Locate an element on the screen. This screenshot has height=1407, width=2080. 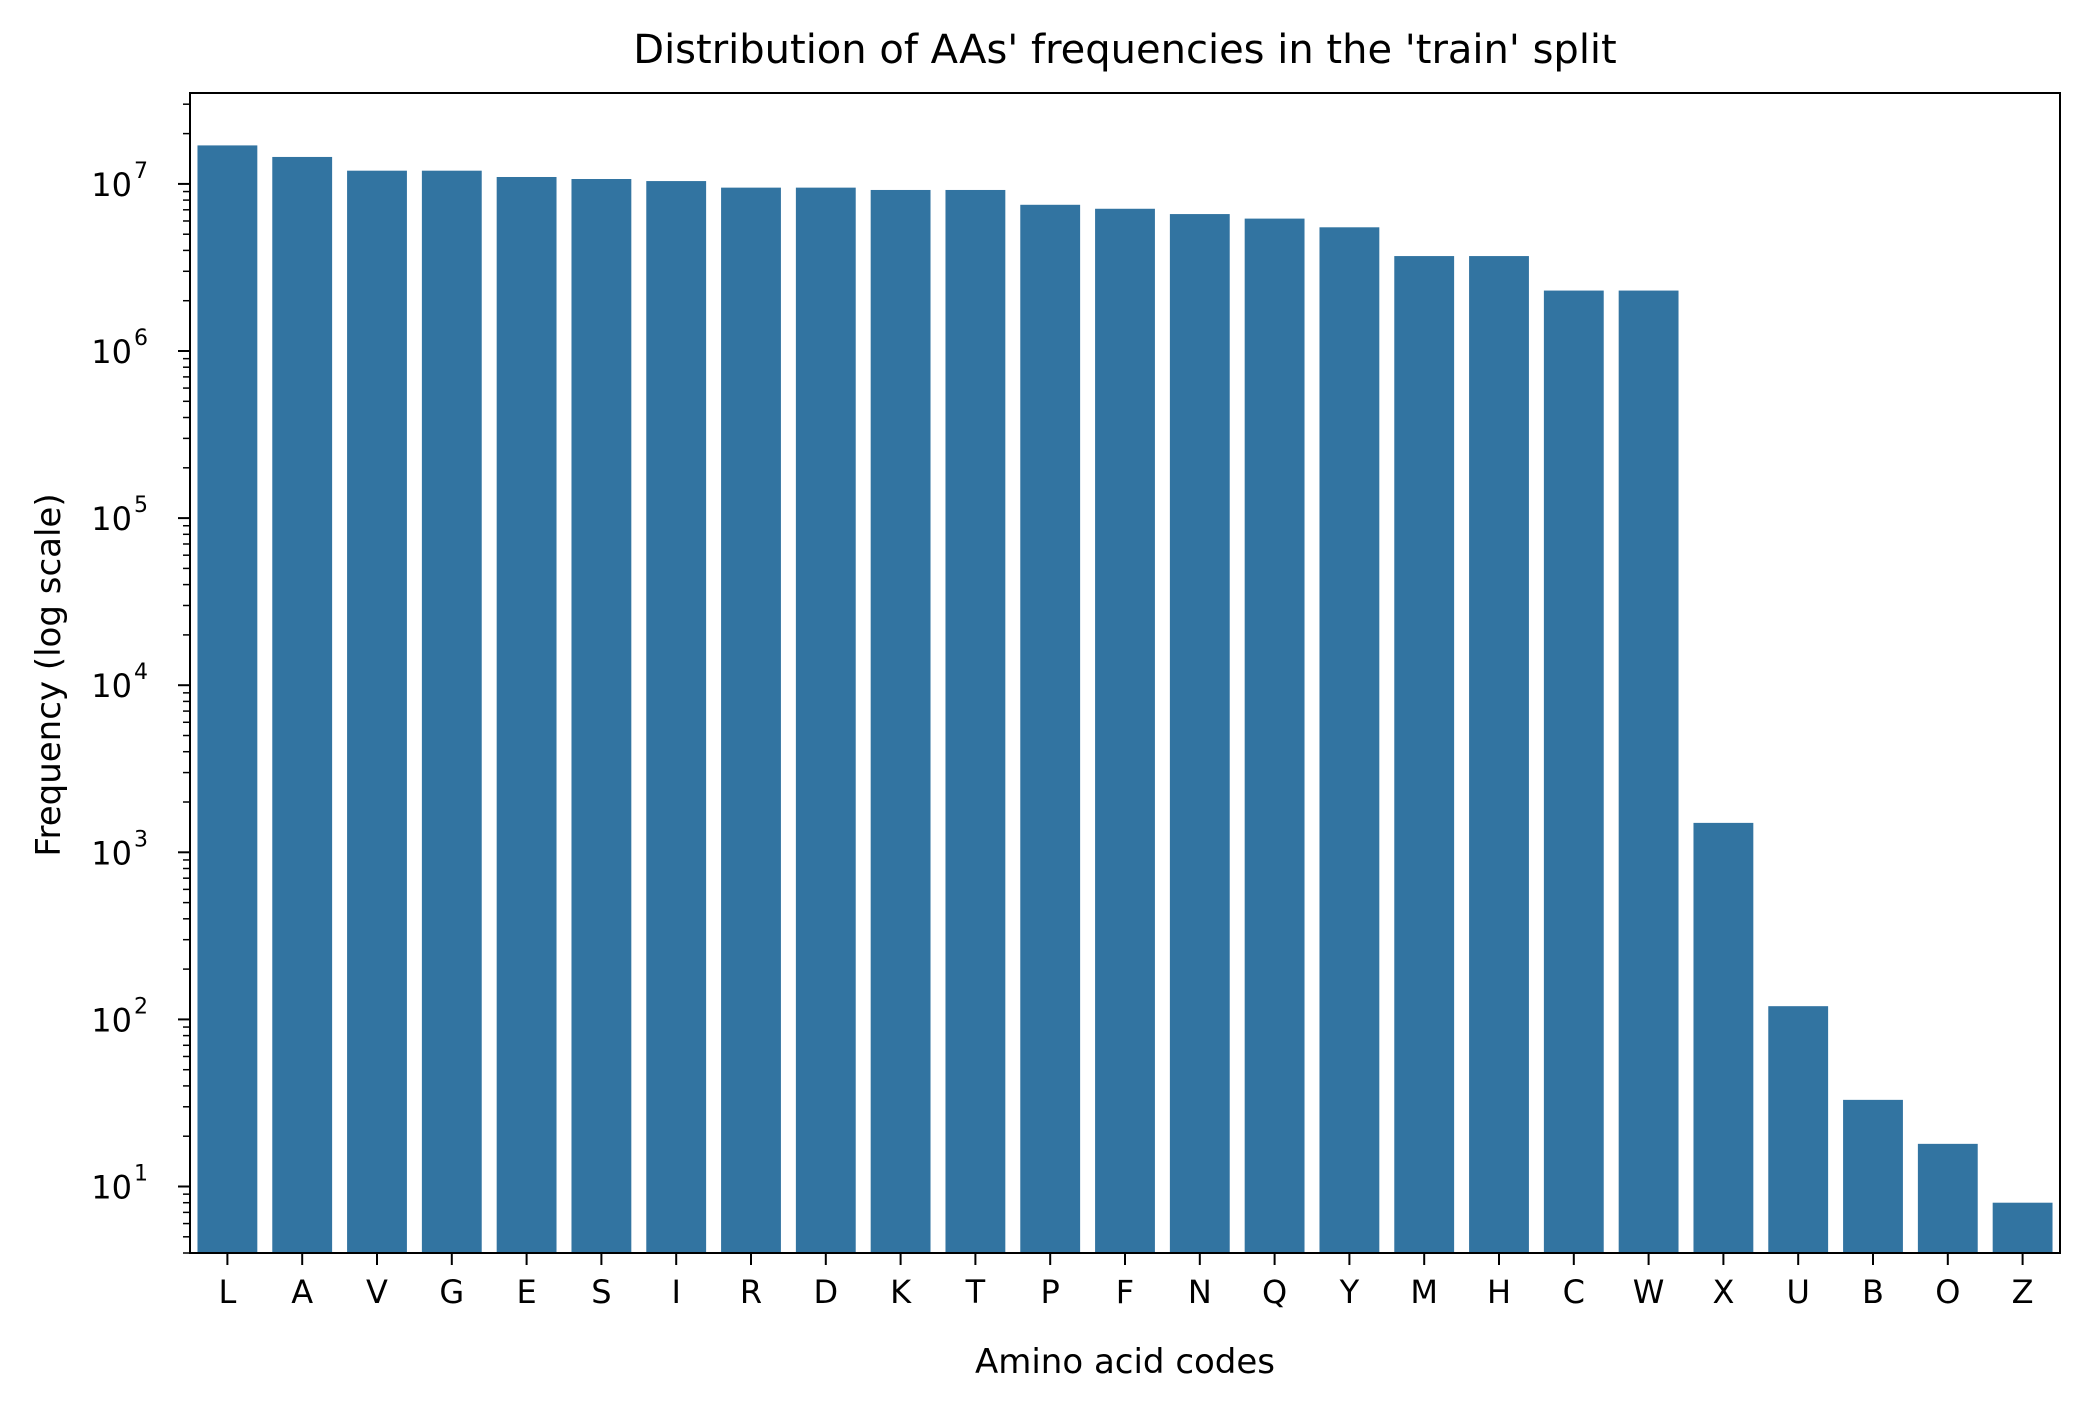
x-tick-label-A: A is located at coordinates (302, 1292).